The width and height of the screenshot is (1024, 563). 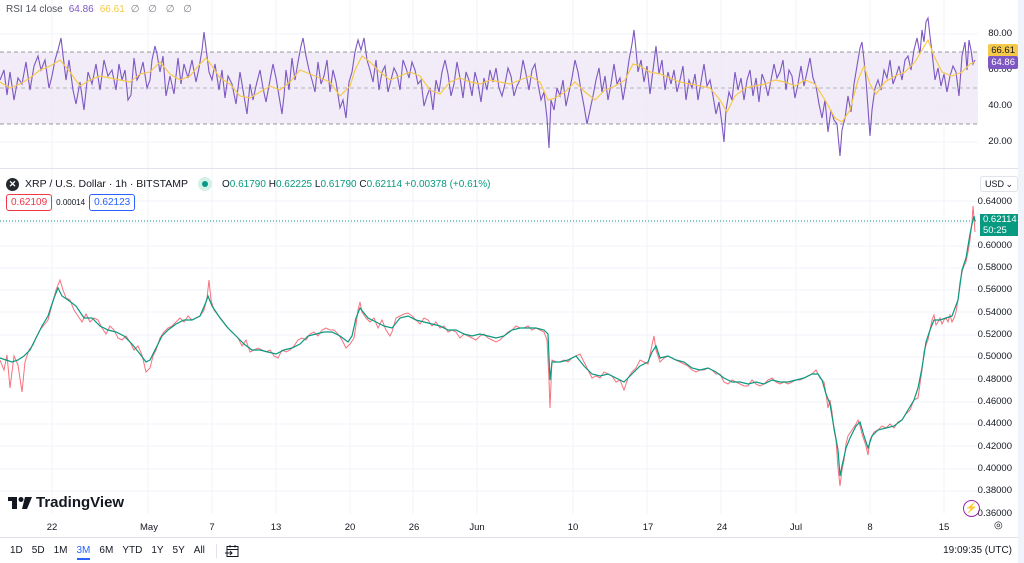 What do you see at coordinates (157, 550) in the screenshot?
I see `range-1y-button: 1Y` at bounding box center [157, 550].